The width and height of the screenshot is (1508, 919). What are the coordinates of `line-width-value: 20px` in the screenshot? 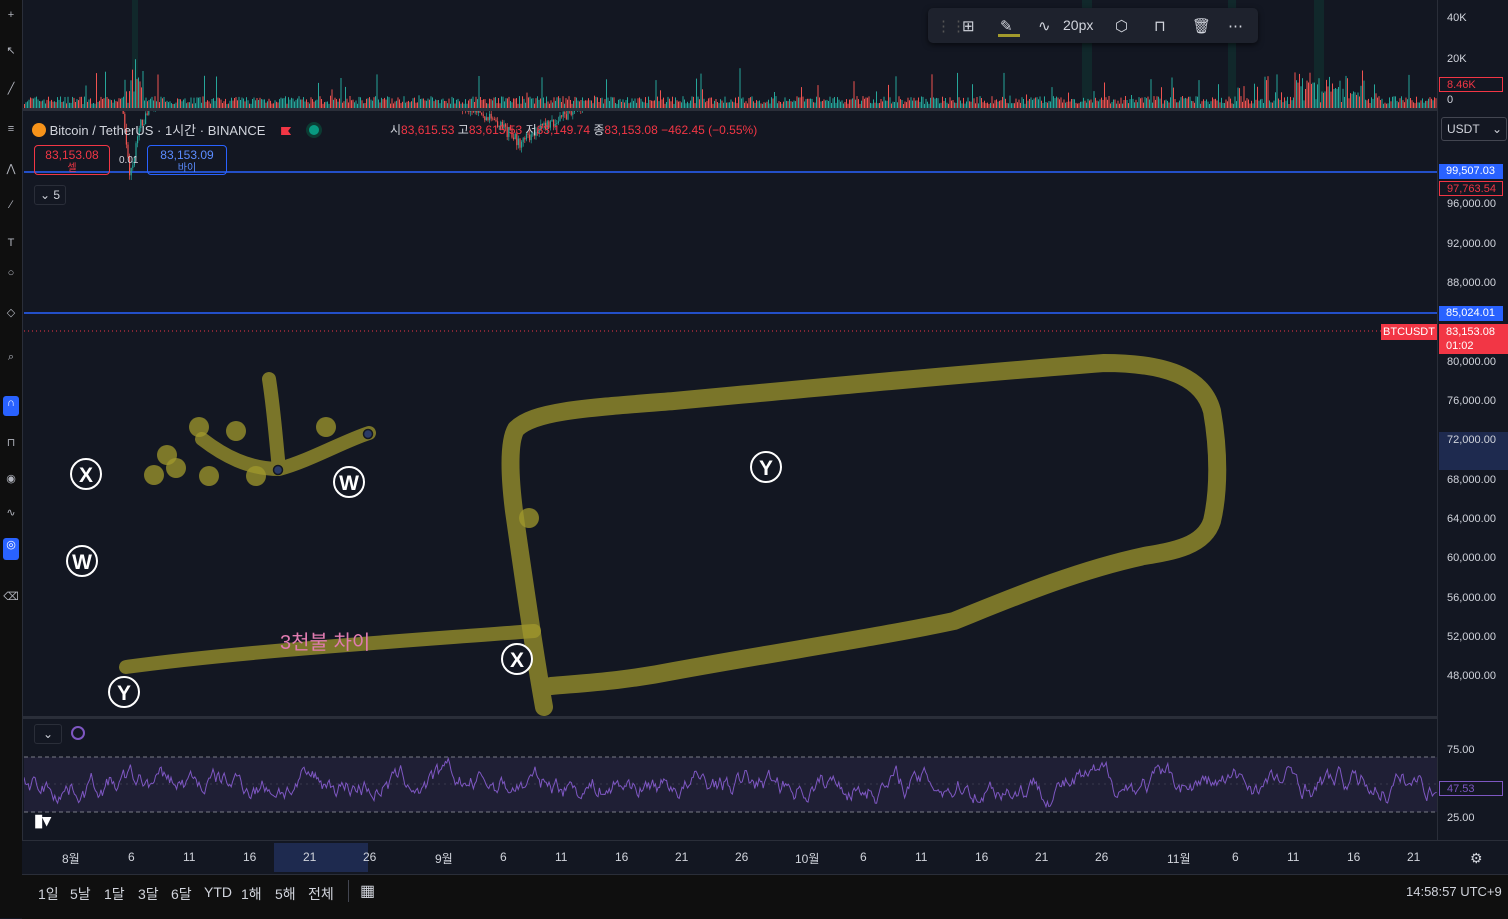 It's located at (1078, 25).